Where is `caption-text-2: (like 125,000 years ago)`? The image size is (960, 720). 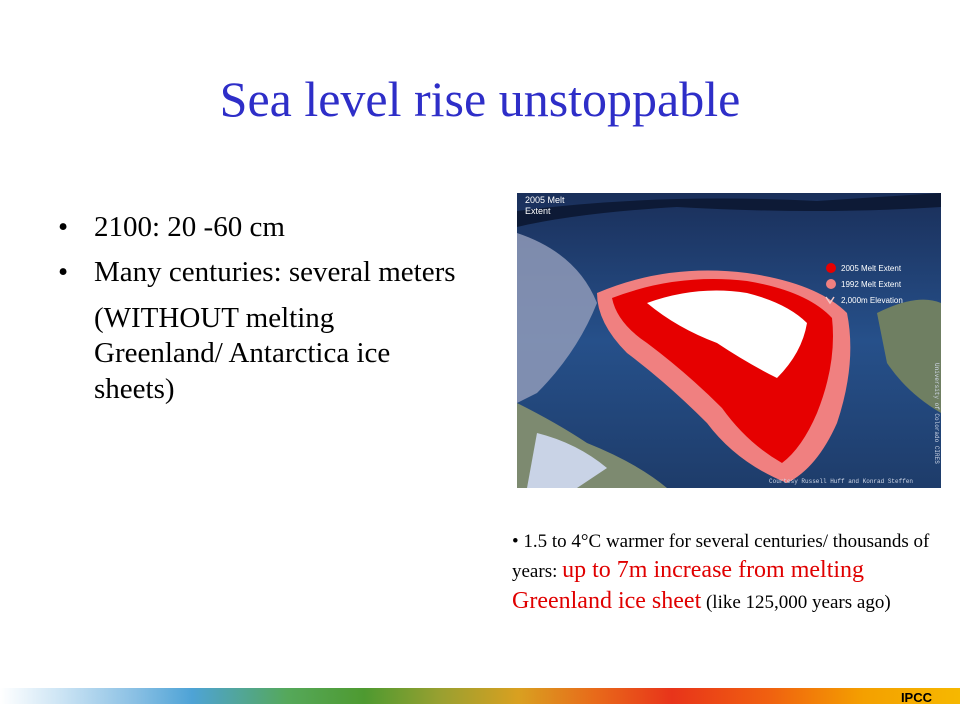
caption-text-2: (like 125,000 years ago) is located at coordinates (798, 602).